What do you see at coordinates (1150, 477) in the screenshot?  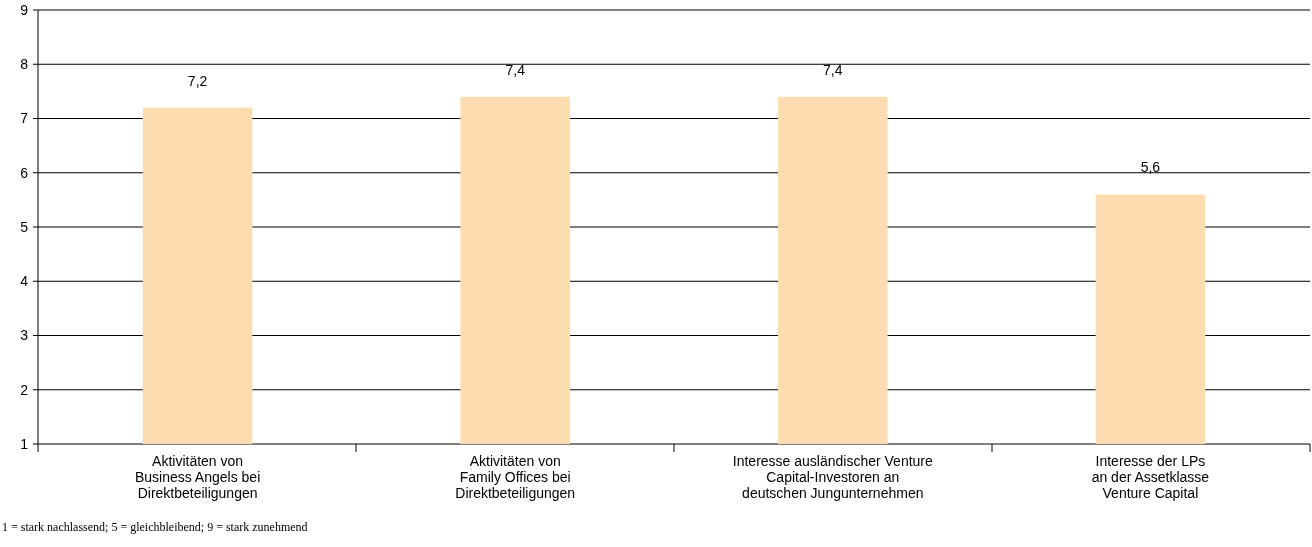 I see `x-tick-label: Interesse der LPs an der Assetklasse Venture Capital` at bounding box center [1150, 477].